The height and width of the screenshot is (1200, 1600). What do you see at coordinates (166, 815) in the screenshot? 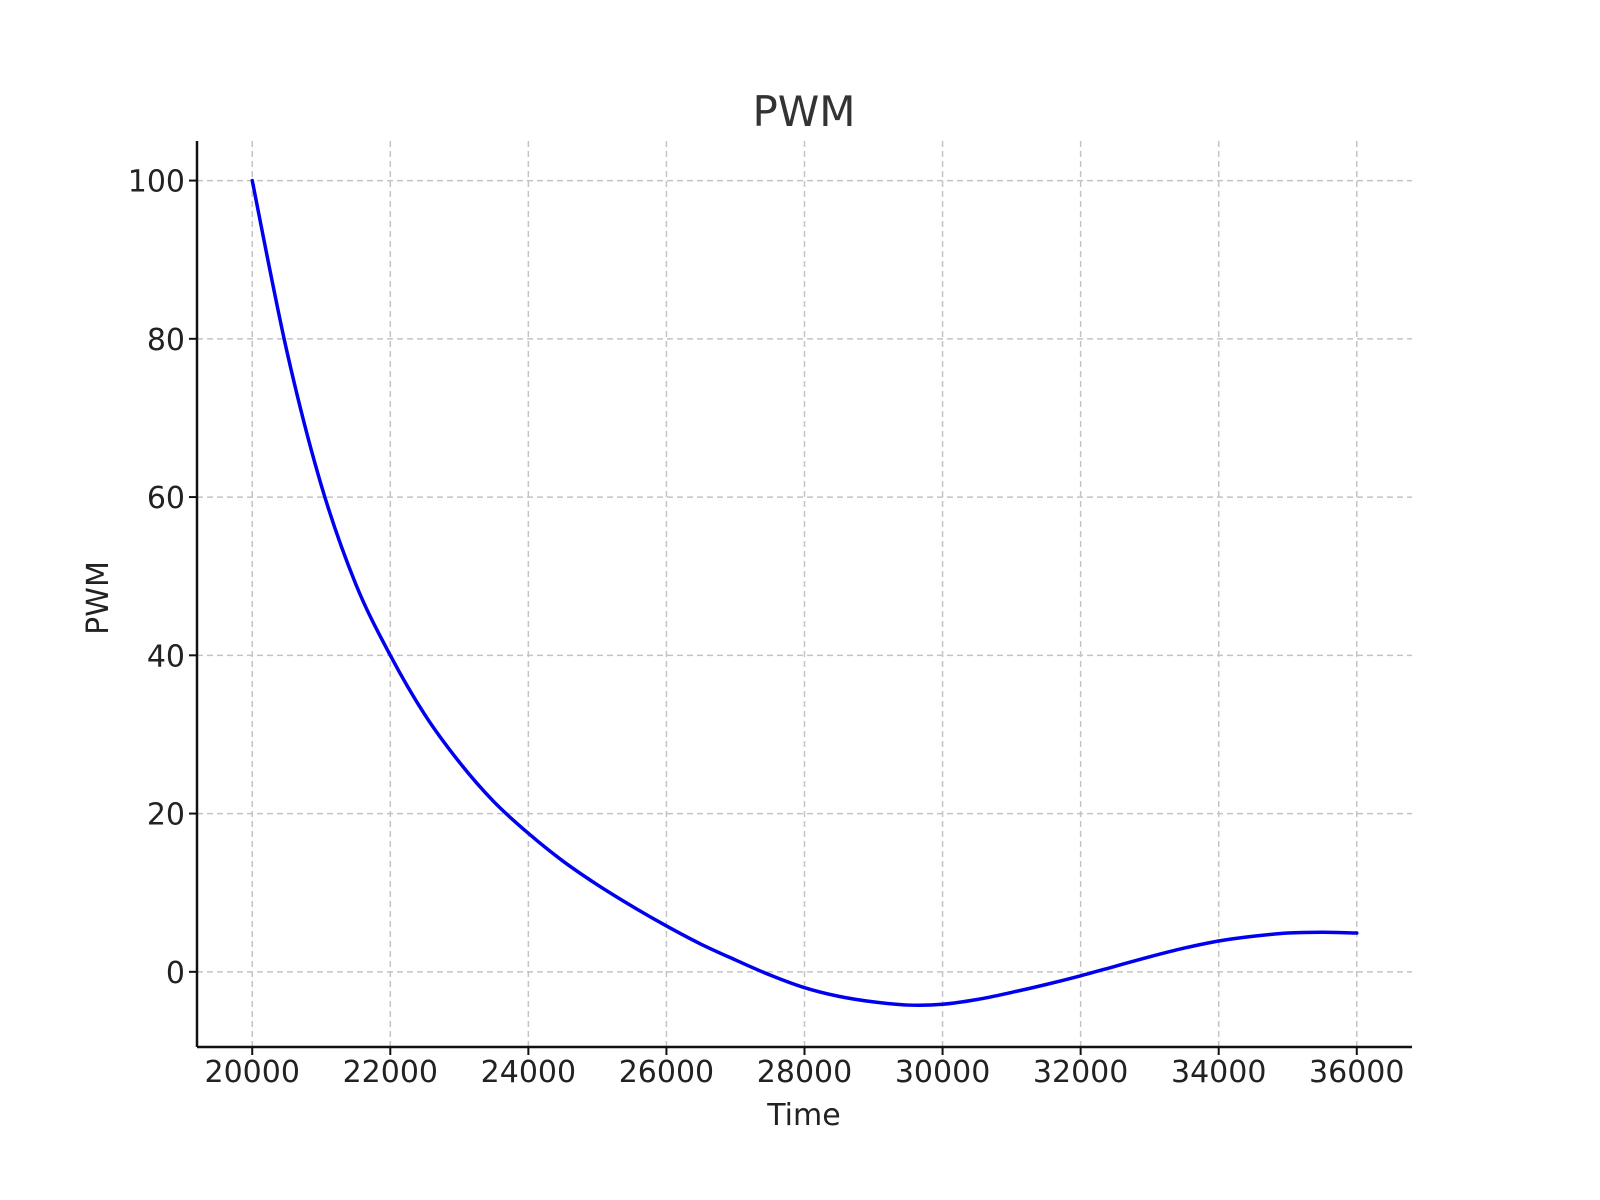
I see `y-tick-label: 20` at bounding box center [166, 815].